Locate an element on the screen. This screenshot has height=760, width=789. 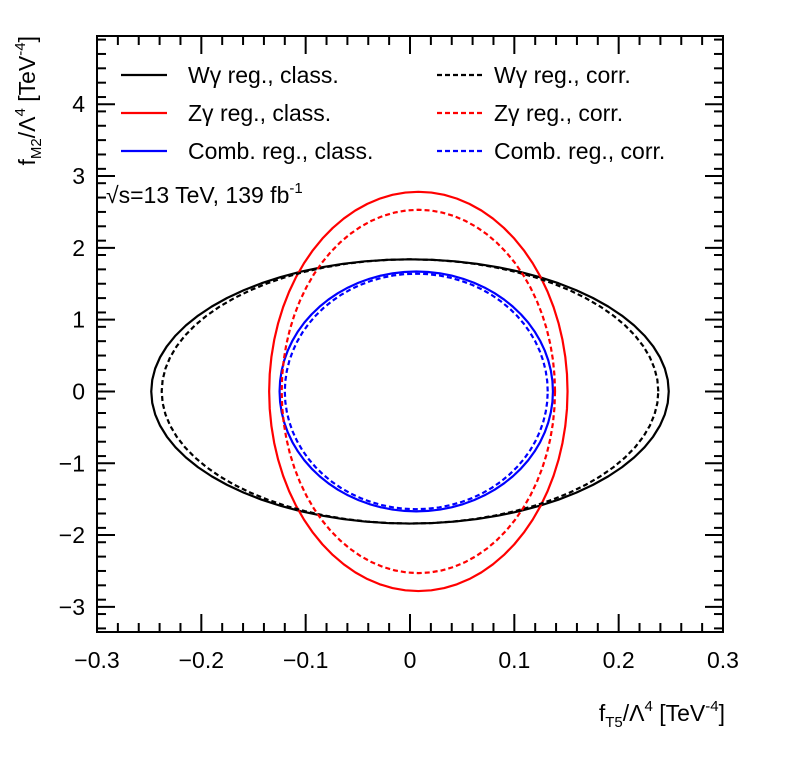
y-tick-label: −3 is located at coordinates (72, 607).